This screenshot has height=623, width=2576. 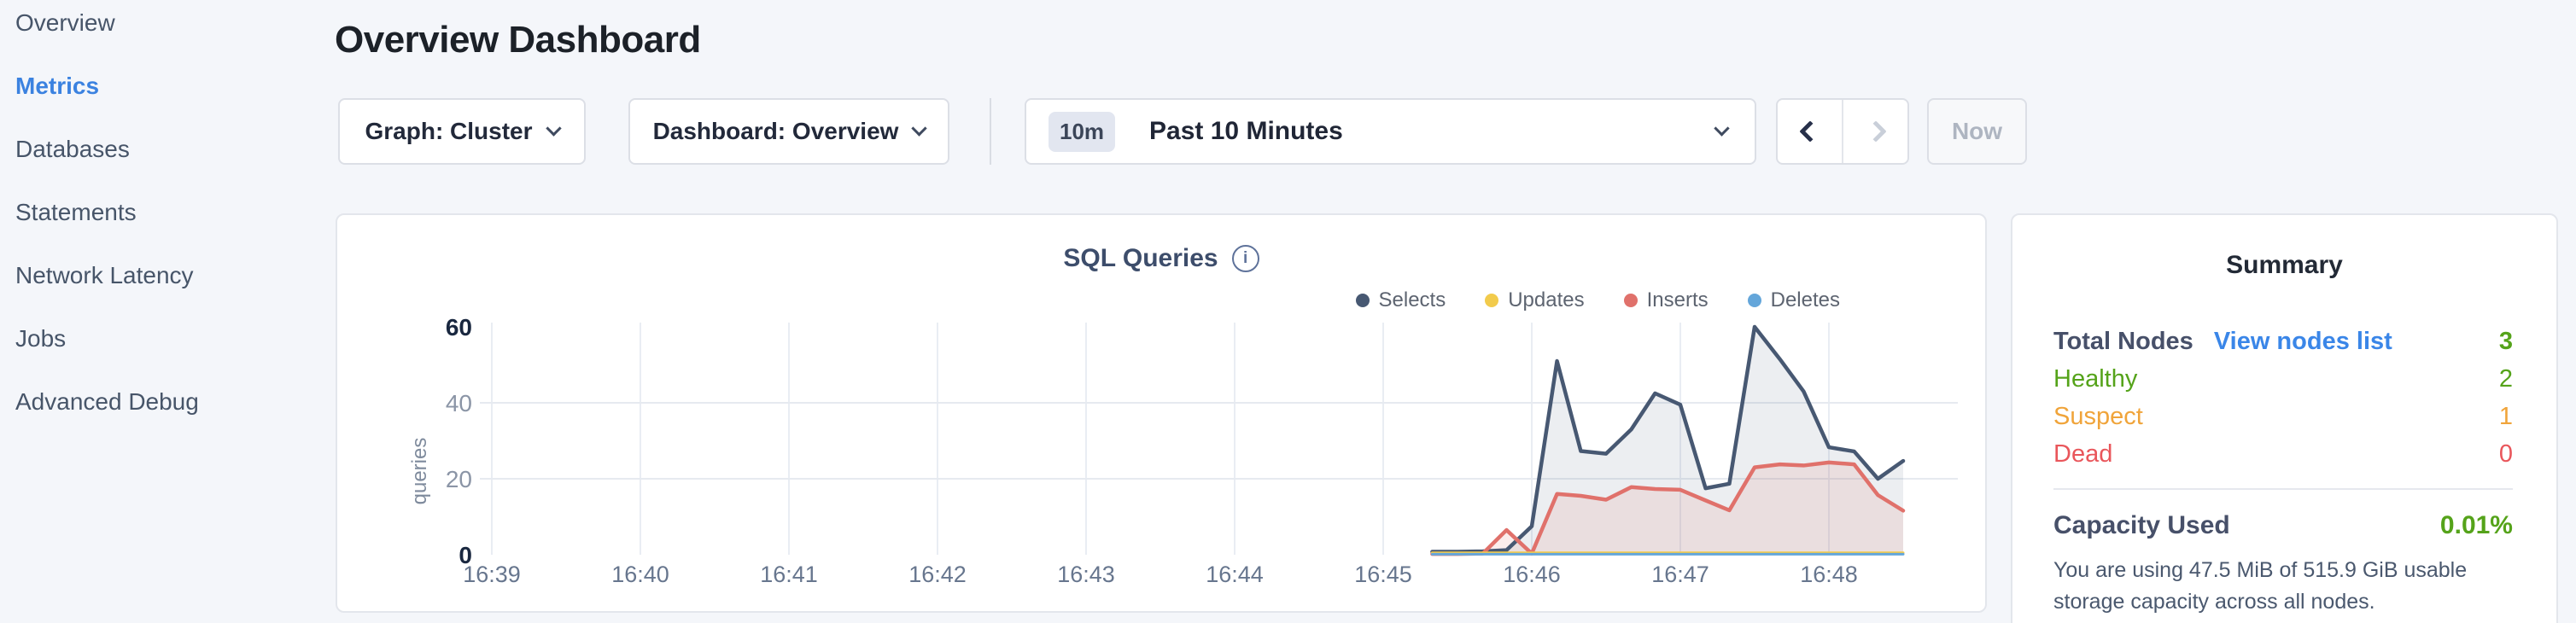 What do you see at coordinates (1246, 131) in the screenshot?
I see `time-range-label: Past 10 Minutes` at bounding box center [1246, 131].